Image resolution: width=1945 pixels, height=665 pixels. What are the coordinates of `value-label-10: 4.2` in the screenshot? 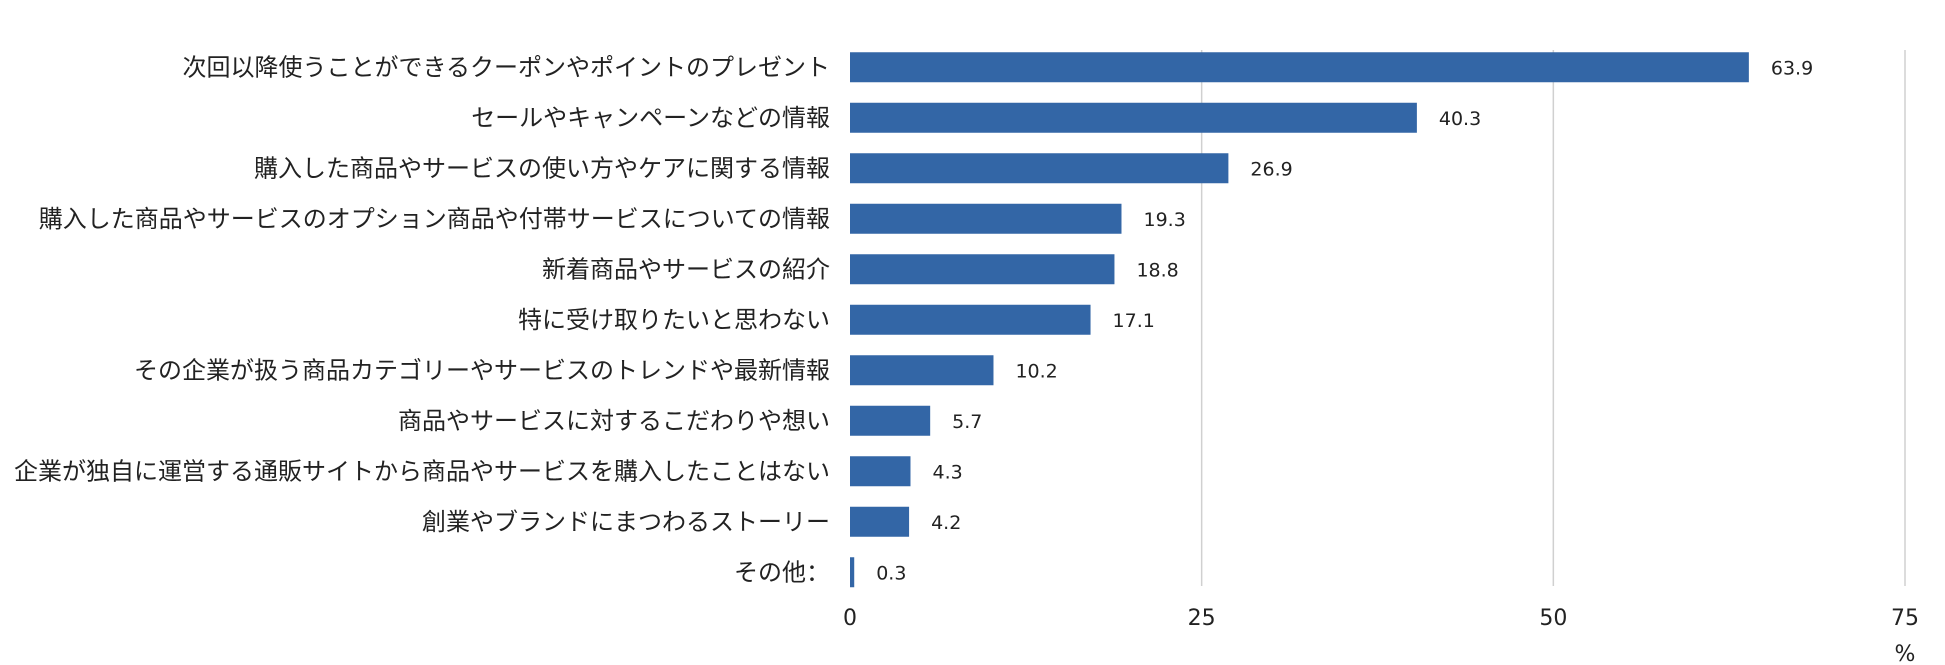 It's located at (946, 523).